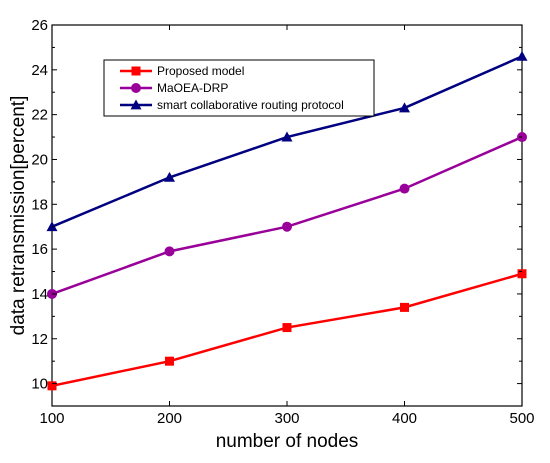  What do you see at coordinates (404, 418) in the screenshot?
I see `x-tick-label: 400` at bounding box center [404, 418].